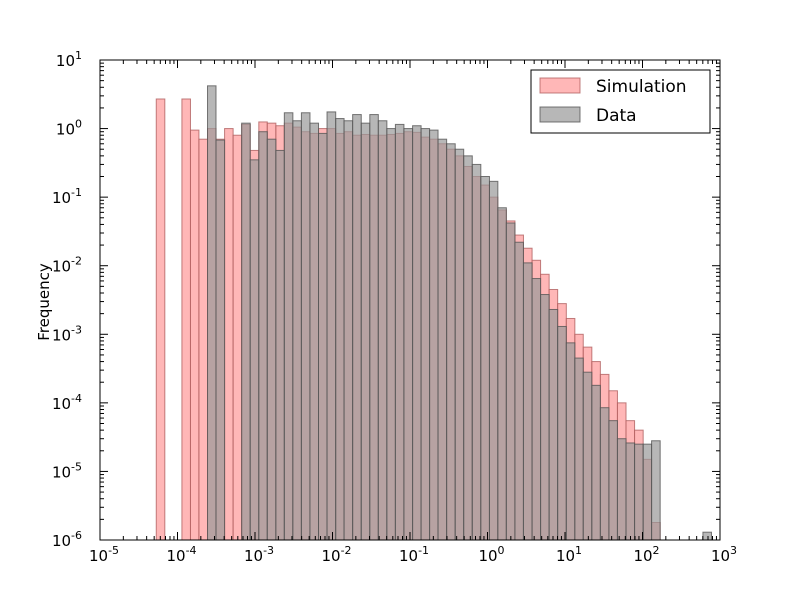  What do you see at coordinates (620, 101) in the screenshot?
I see `legend: Simulation Data` at bounding box center [620, 101].